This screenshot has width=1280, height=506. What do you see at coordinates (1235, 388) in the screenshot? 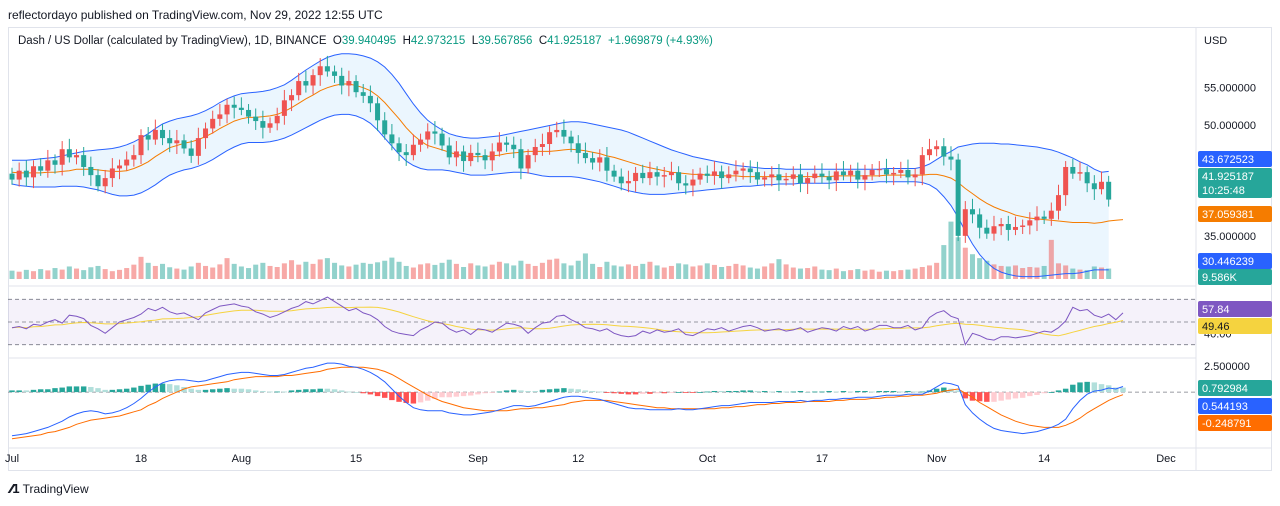
I see `macd-hist-badge-bg` at bounding box center [1235, 388].